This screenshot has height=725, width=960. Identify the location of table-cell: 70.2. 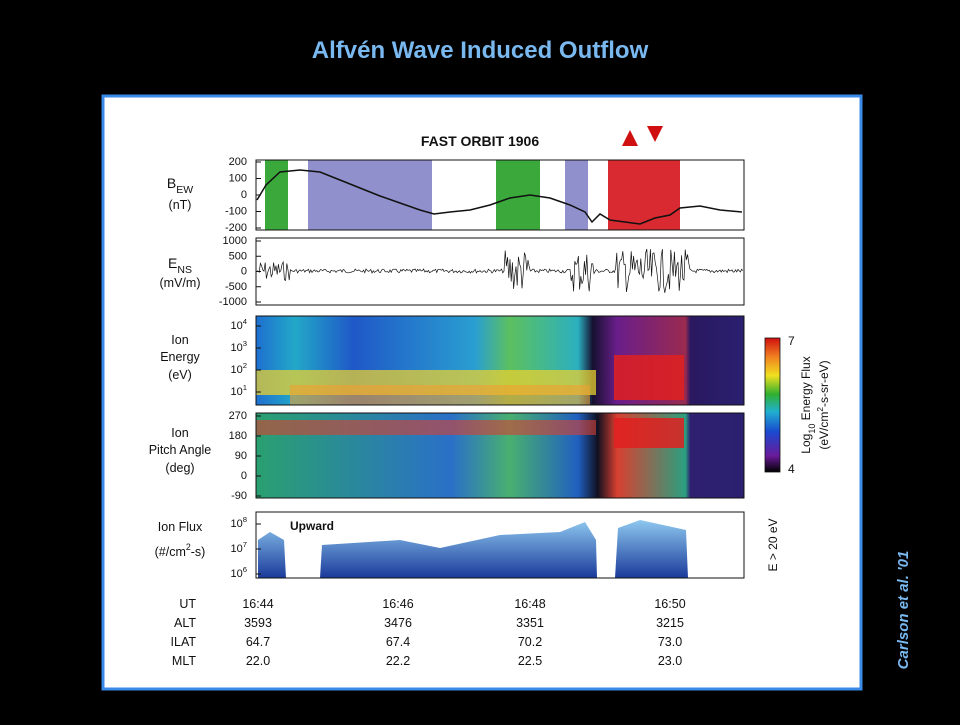
(530, 642).